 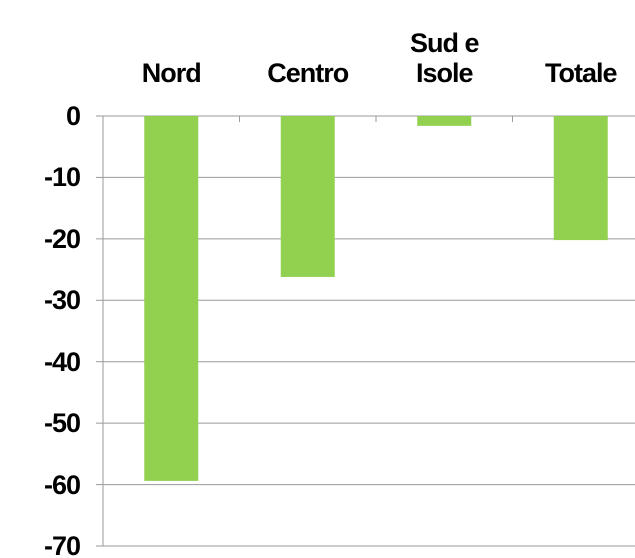 I want to click on y-tick-label: -40, so click(x=62, y=361).